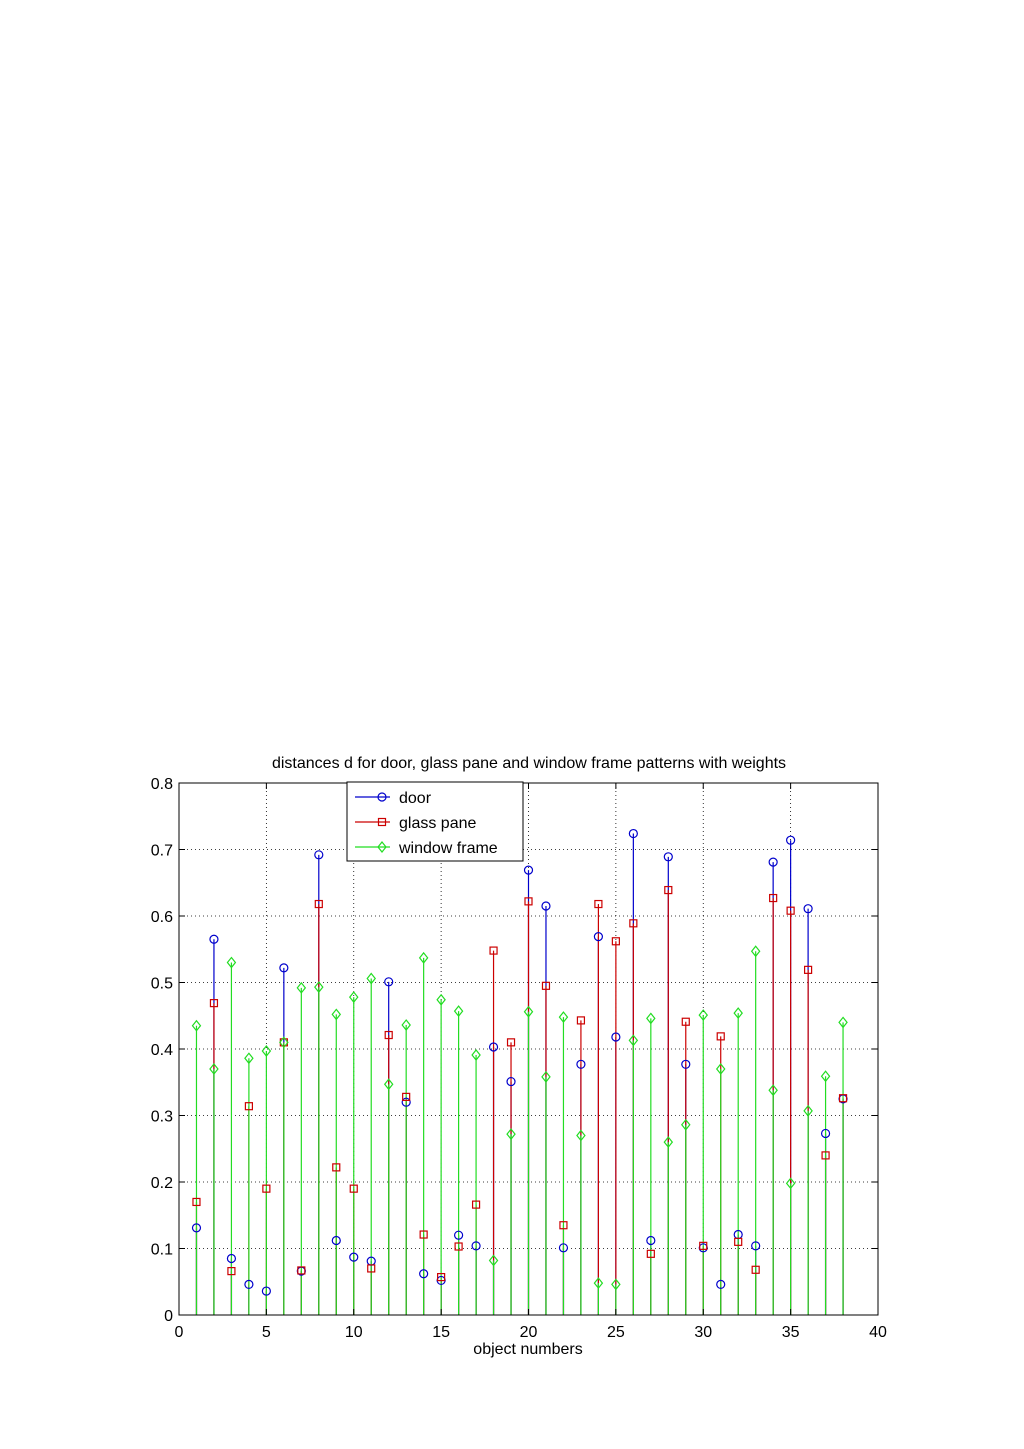 The width and height of the screenshot is (1024, 1449). What do you see at coordinates (162, 984) in the screenshot?
I see `y-tick-label: 0.5` at bounding box center [162, 984].